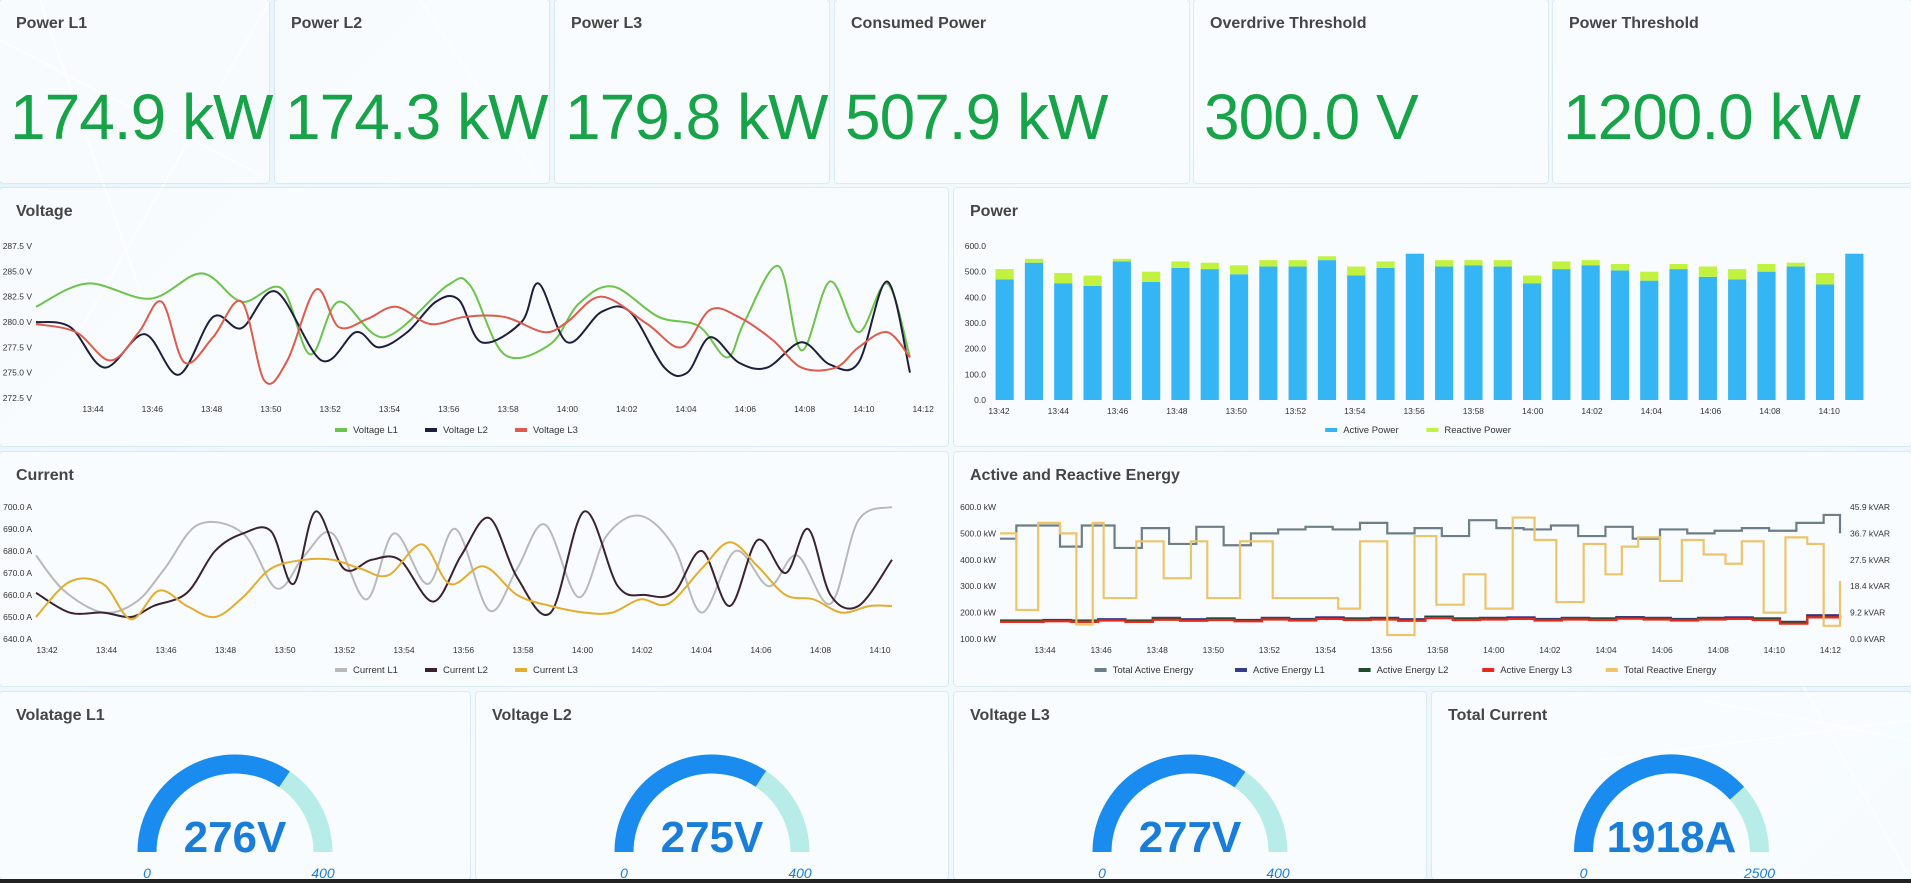 This screenshot has width=1911, height=883. I want to click on gauge-value: 277V, so click(1190, 837).